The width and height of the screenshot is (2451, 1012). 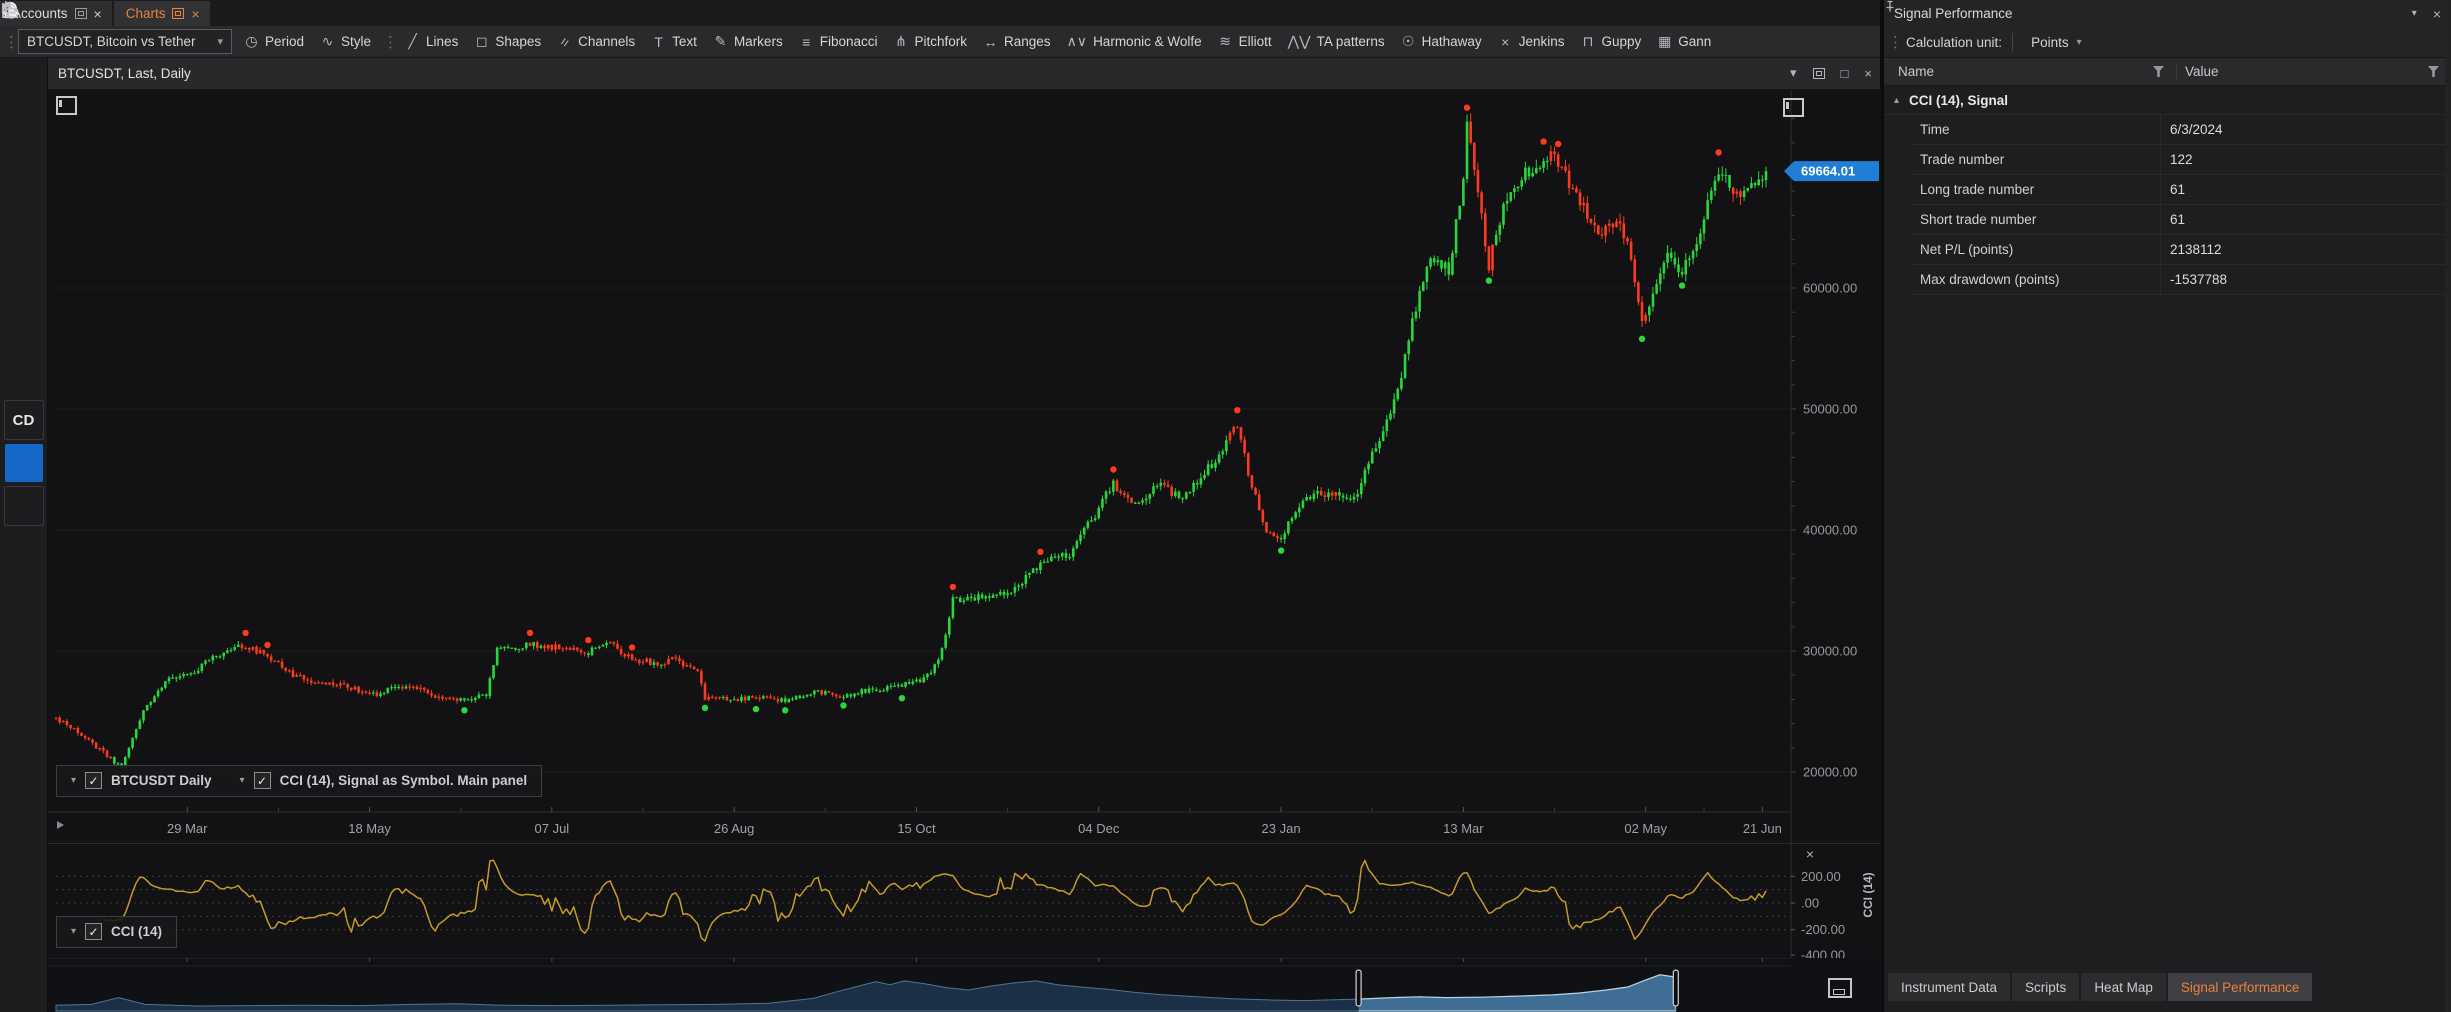 What do you see at coordinates (2035, 249) in the screenshot?
I see `row-name: Net P/L (points)` at bounding box center [2035, 249].